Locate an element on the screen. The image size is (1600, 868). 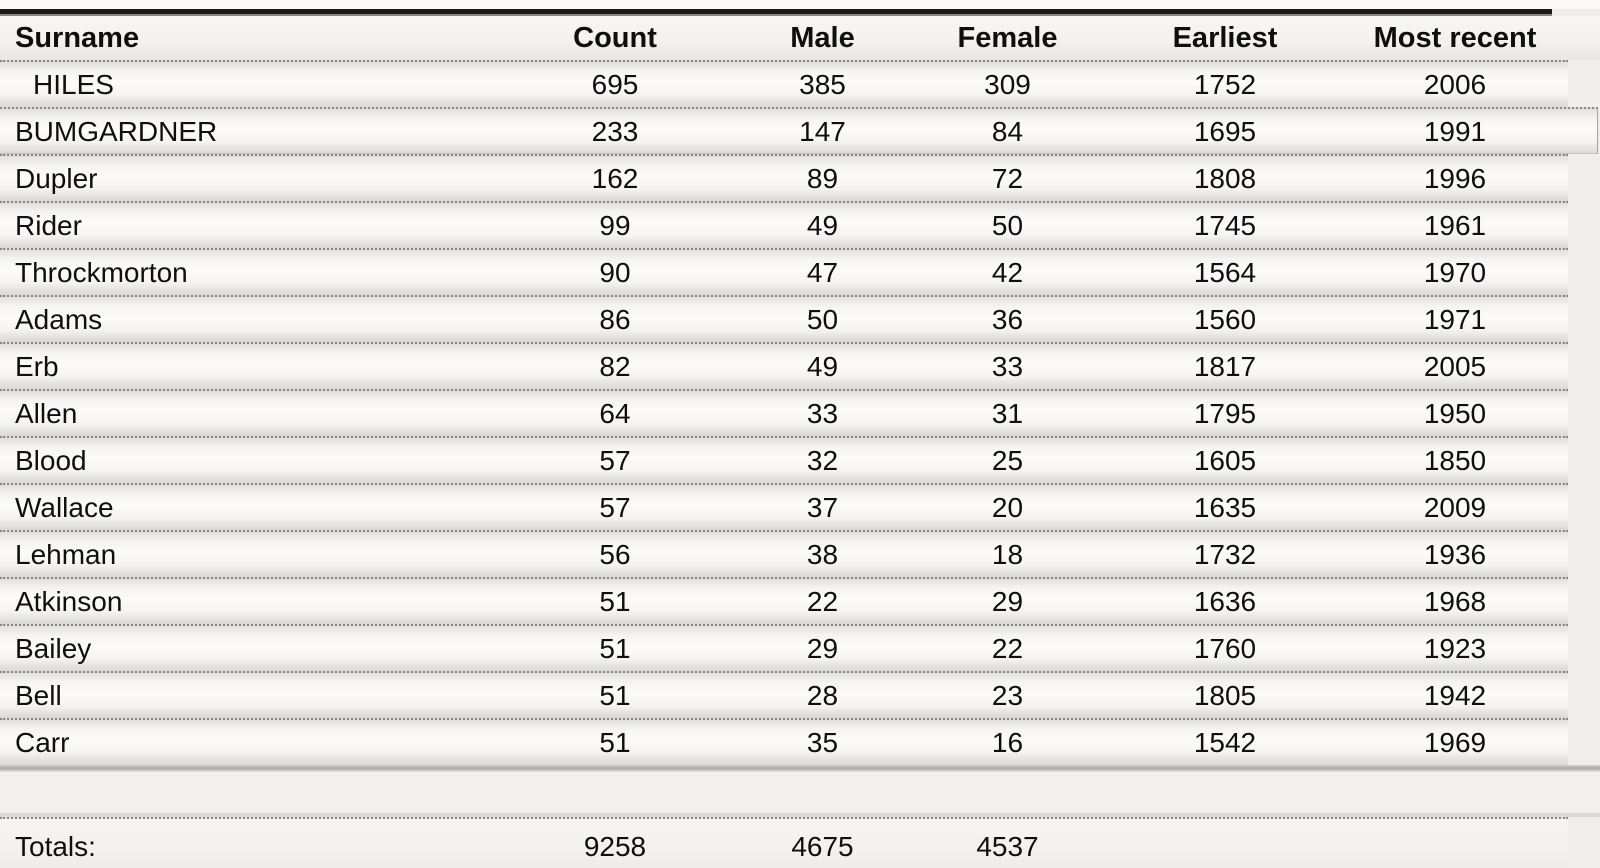
cell-female: 25 is located at coordinates (1007, 460).